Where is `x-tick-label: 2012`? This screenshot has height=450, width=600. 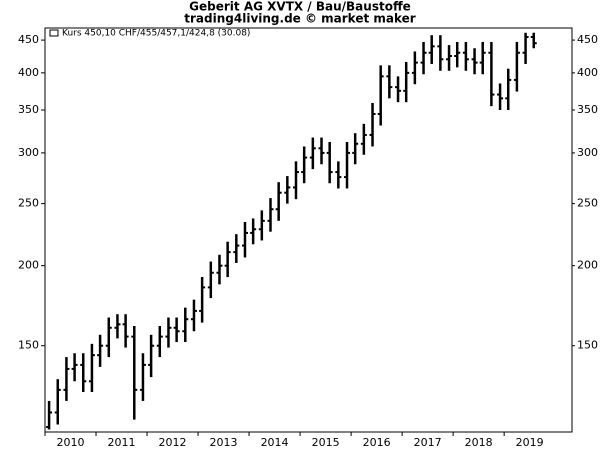 x-tick-label: 2012 is located at coordinates (173, 442).